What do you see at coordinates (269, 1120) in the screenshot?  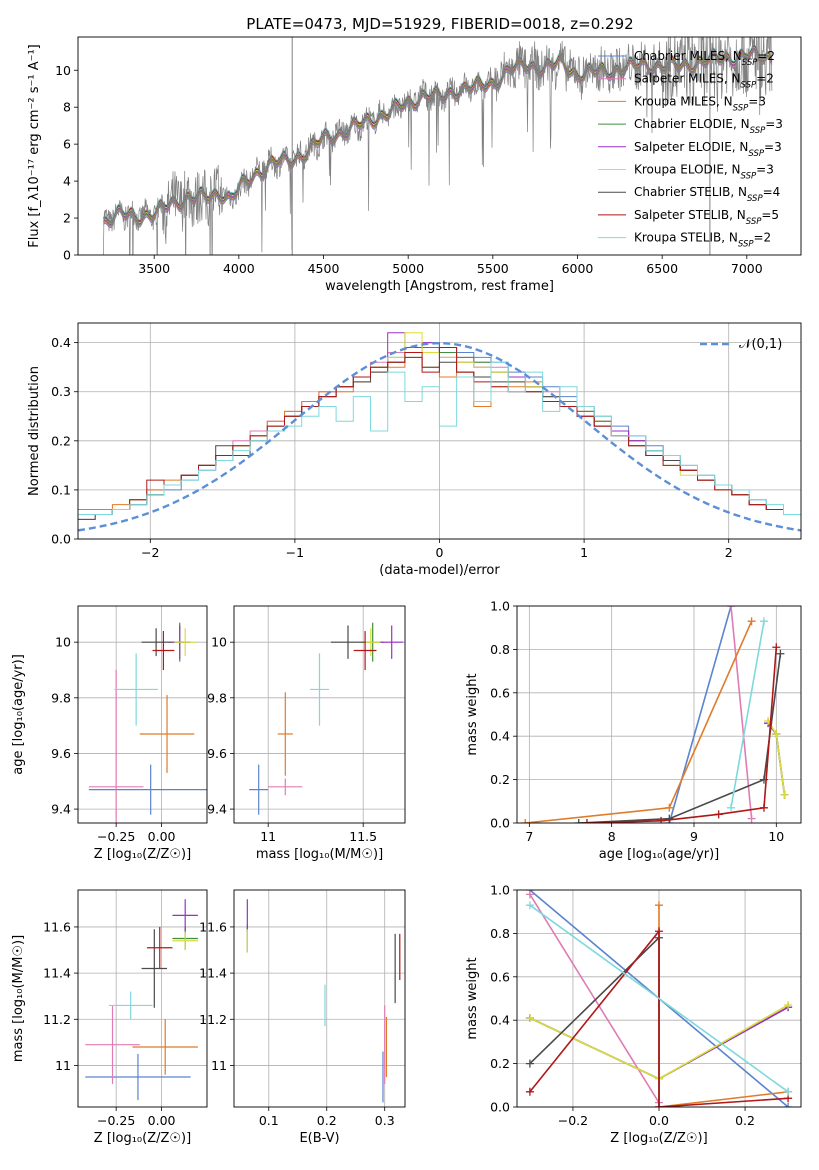 I see `x-tick-label: 0.1` at bounding box center [269, 1120].